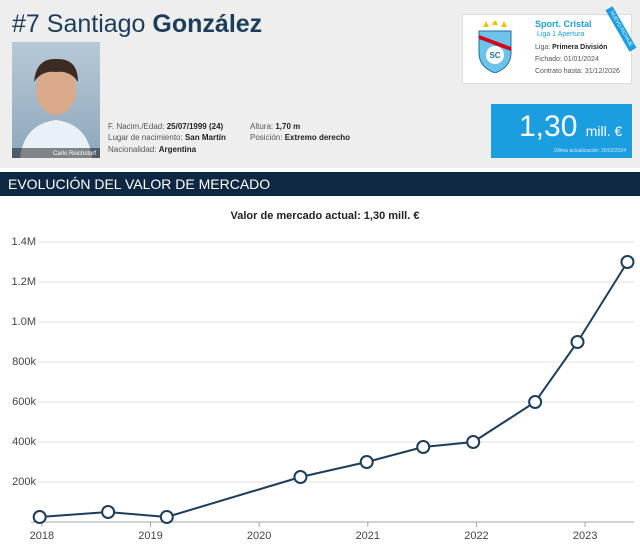  What do you see at coordinates (132, 149) in the screenshot?
I see `info-label: Nacionalidad:` at bounding box center [132, 149].